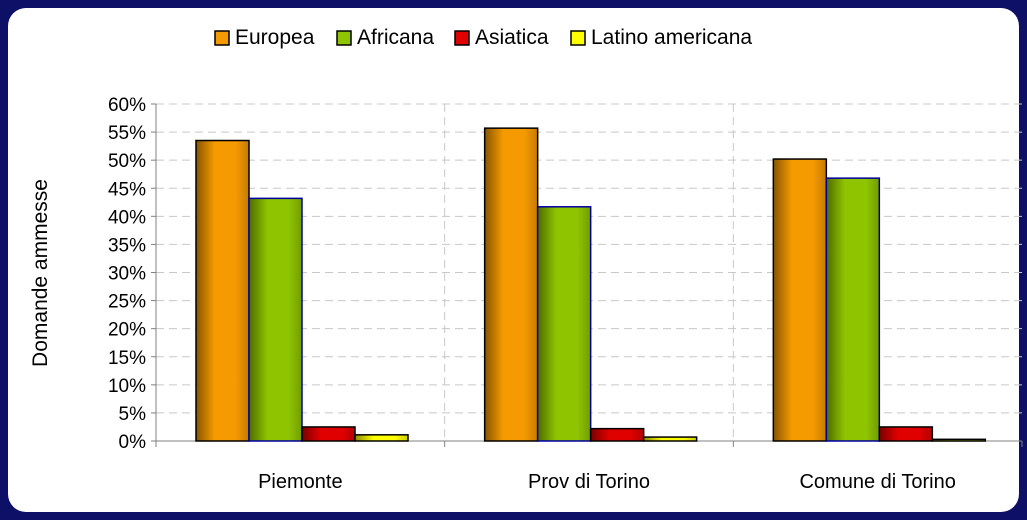  What do you see at coordinates (127, 161) in the screenshot?
I see `y-tick-label: 50%` at bounding box center [127, 161].